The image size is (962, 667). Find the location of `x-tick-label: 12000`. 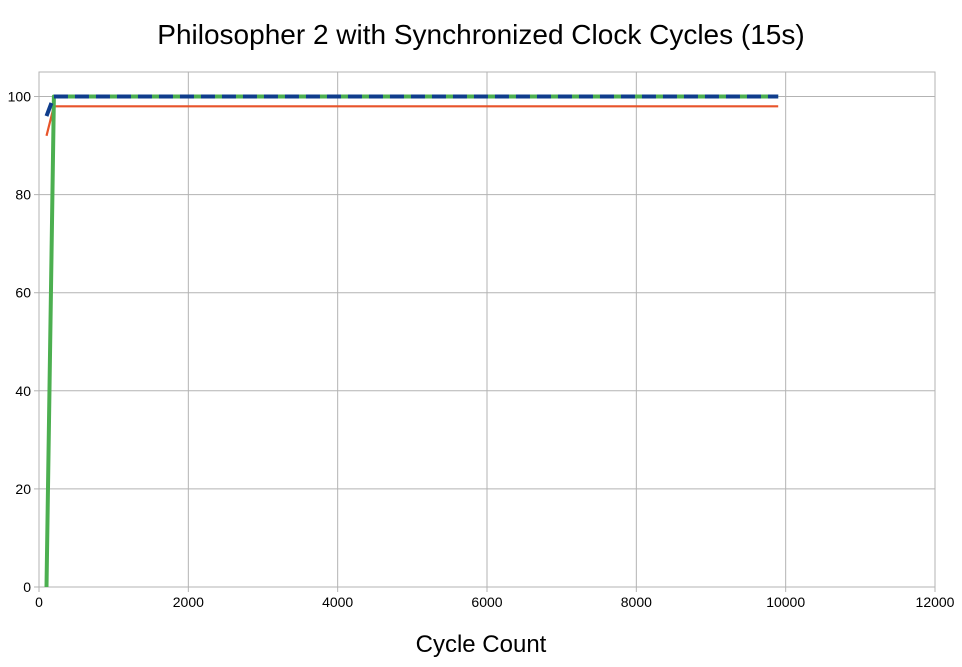

x-tick-label: 12000 is located at coordinates (935, 602).